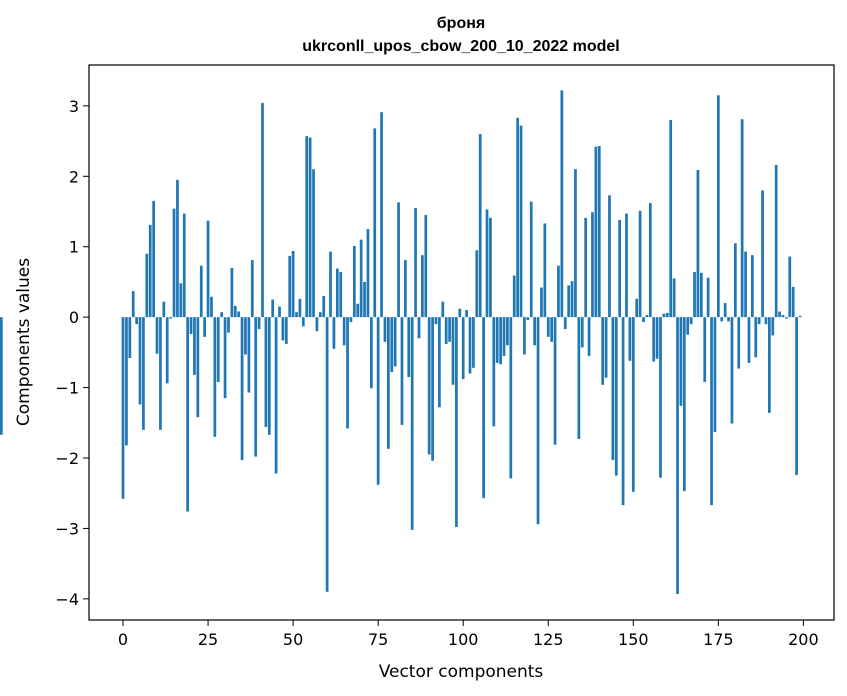 Image resolution: width=847 pixels, height=696 pixels. I want to click on y-tick-label: −4, so click(67, 599).